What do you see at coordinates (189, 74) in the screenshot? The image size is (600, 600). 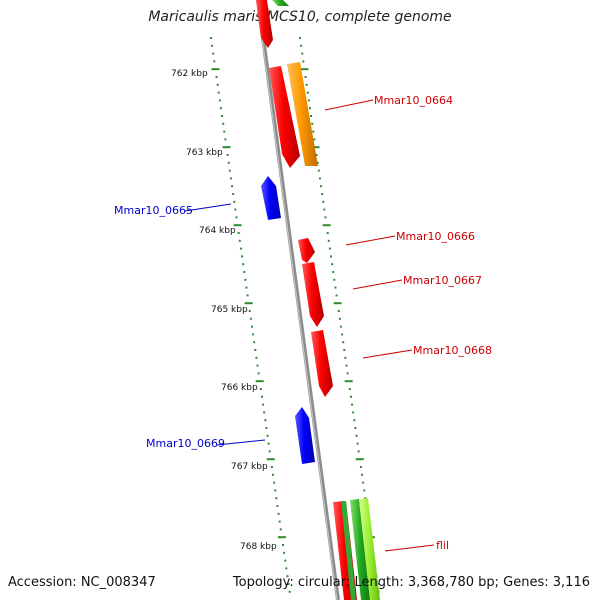 I see `scale-label-762: 762 kbp` at bounding box center [189, 74].